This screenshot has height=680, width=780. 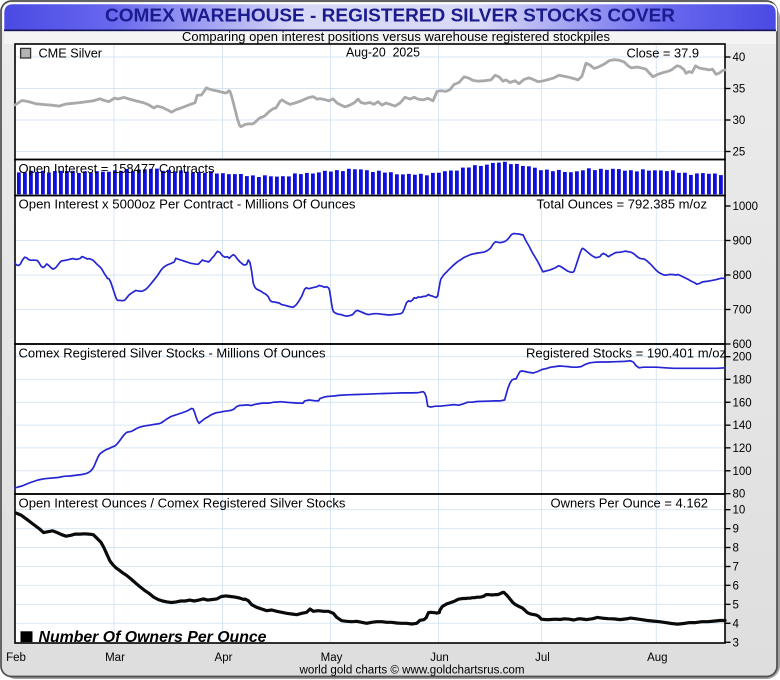 I want to click on svg-text: Feb, so click(x=16, y=658).